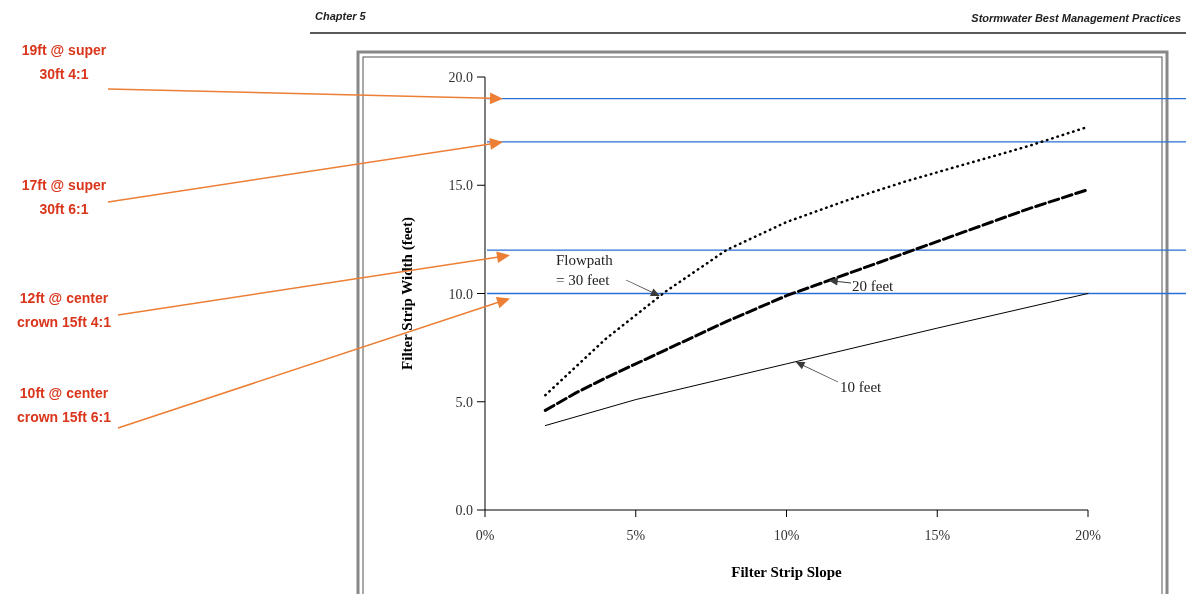 The width and height of the screenshot is (1186, 594). Describe the element at coordinates (786, 535) in the screenshot. I see `x-tick-label: 10%` at that location.